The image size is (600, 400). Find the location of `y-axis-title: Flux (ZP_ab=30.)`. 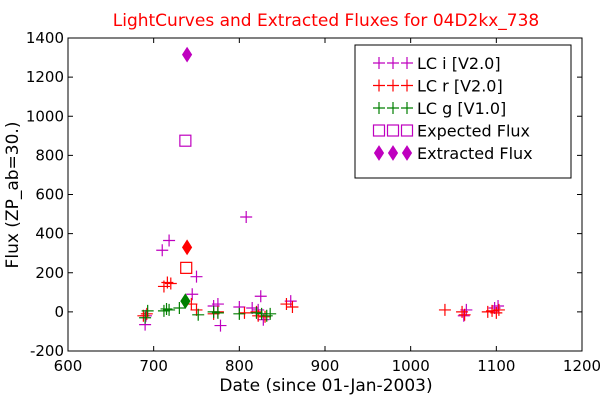

y-axis-title: Flux (ZP_ab=30.) is located at coordinates (13, 195).